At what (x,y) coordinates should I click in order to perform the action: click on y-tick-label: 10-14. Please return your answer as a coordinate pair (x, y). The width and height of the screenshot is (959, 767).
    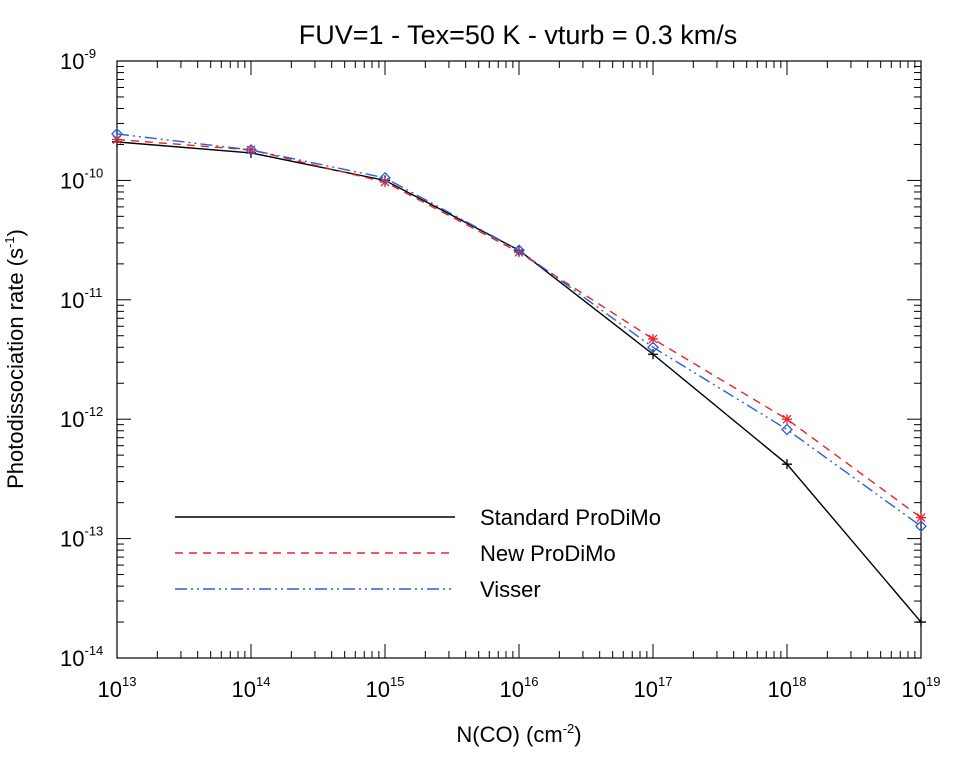
    Looking at the image, I should click on (81, 657).